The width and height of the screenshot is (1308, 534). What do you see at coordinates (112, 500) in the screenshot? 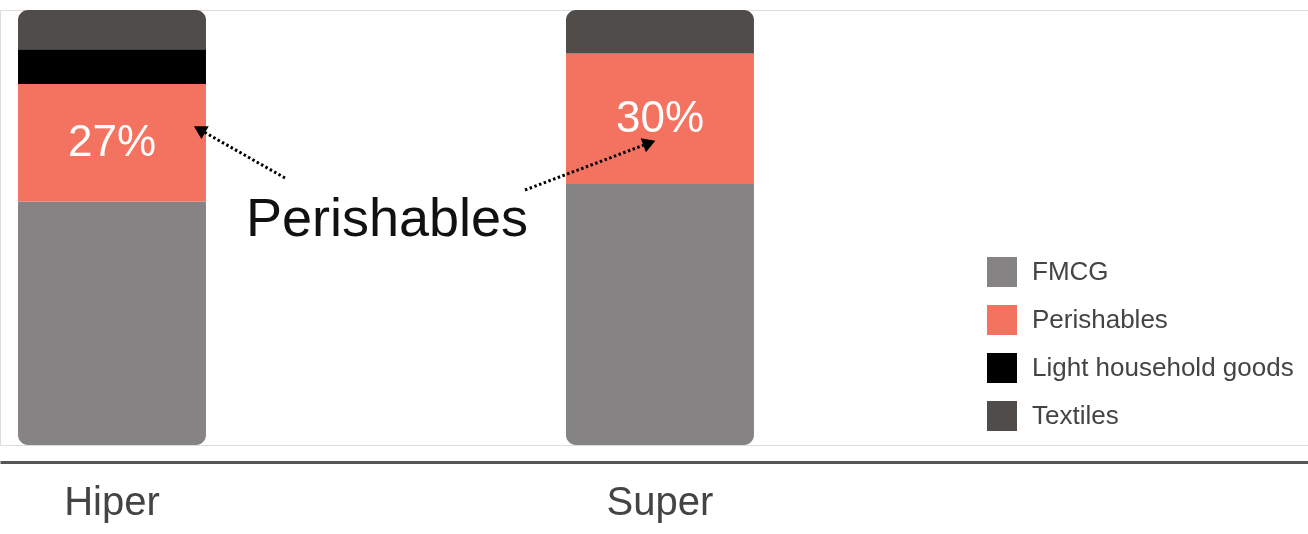
I see `x-tick-label: Hiper` at bounding box center [112, 500].